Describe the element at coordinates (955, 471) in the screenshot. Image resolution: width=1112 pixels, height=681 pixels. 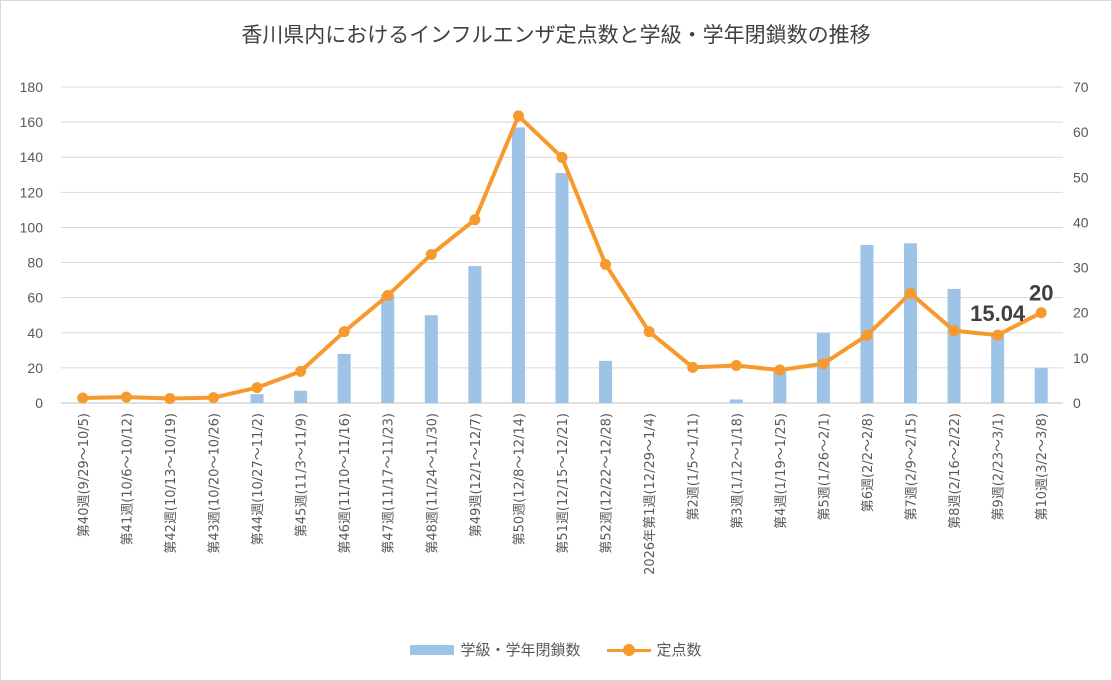
I see `category-label: 第8週(2/16～2/22)` at that location.